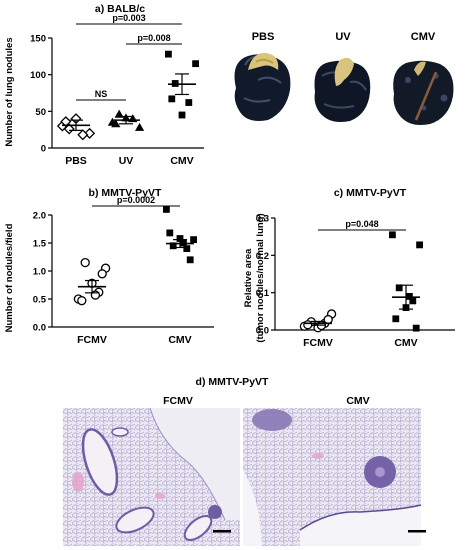 The width and height of the screenshot is (465, 550). Describe the element at coordinates (126, 161) in the screenshot. I see `x-category-label: UV` at that location.